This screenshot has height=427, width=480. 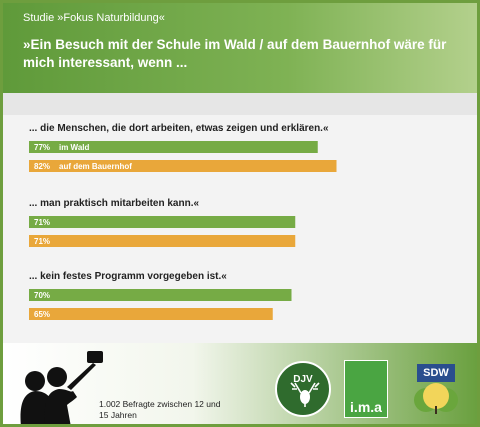 What do you see at coordinates (366, 407) in the screenshot?
I see `ima-logo-text: i.m.a` at bounding box center [366, 407].